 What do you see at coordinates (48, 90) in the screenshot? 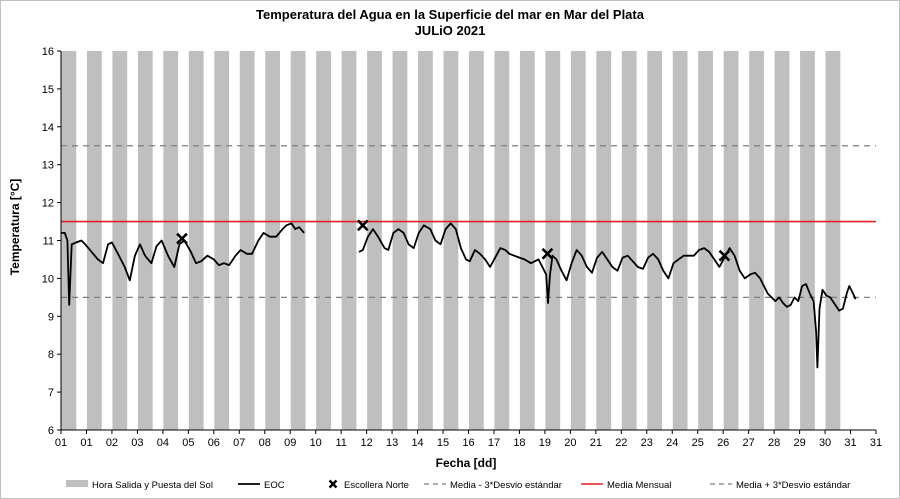
I see `y-tick-label-15: 15` at bounding box center [48, 90].